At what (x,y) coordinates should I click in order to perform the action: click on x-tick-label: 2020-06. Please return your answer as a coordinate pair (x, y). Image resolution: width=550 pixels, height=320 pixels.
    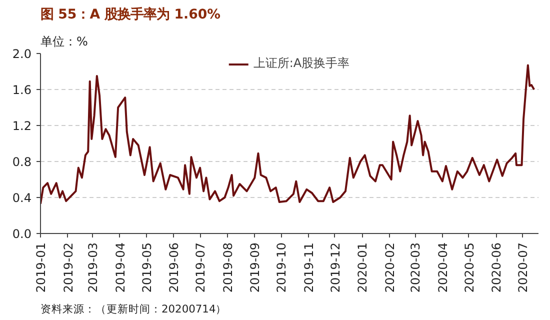
    Looking at the image, I should click on (497, 267).